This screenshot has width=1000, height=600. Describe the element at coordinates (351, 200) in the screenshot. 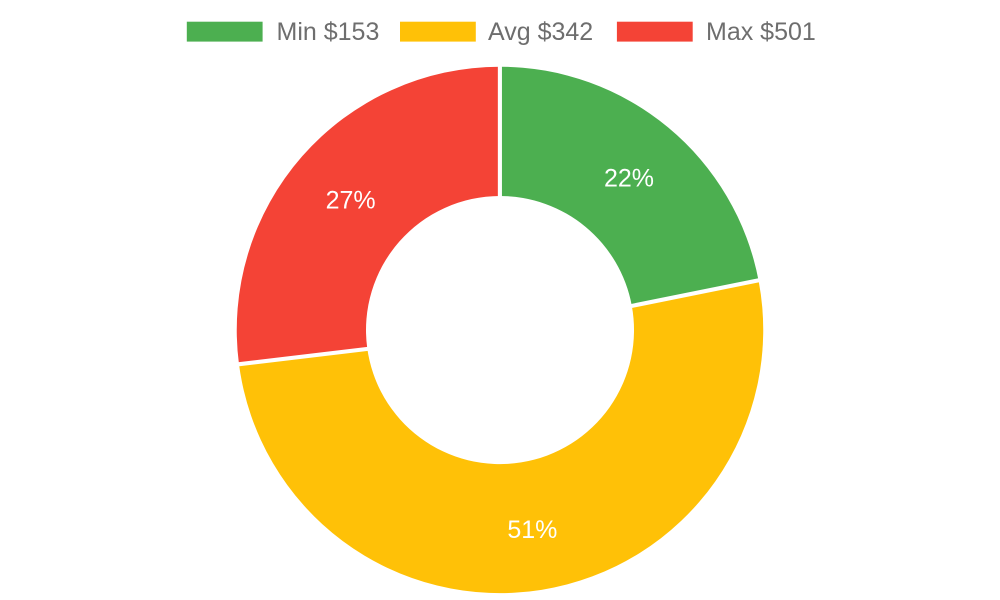

I see `svg-text: 27%` at that location.